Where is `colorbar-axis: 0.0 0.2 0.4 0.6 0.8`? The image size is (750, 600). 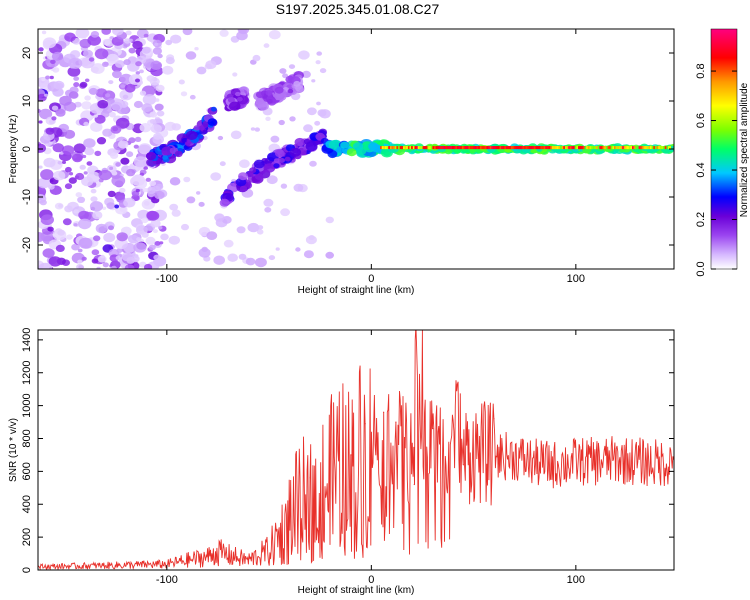
colorbar-axis: 0.0 0.2 0.4 0.6 0.8 is located at coordinates (716, 170).